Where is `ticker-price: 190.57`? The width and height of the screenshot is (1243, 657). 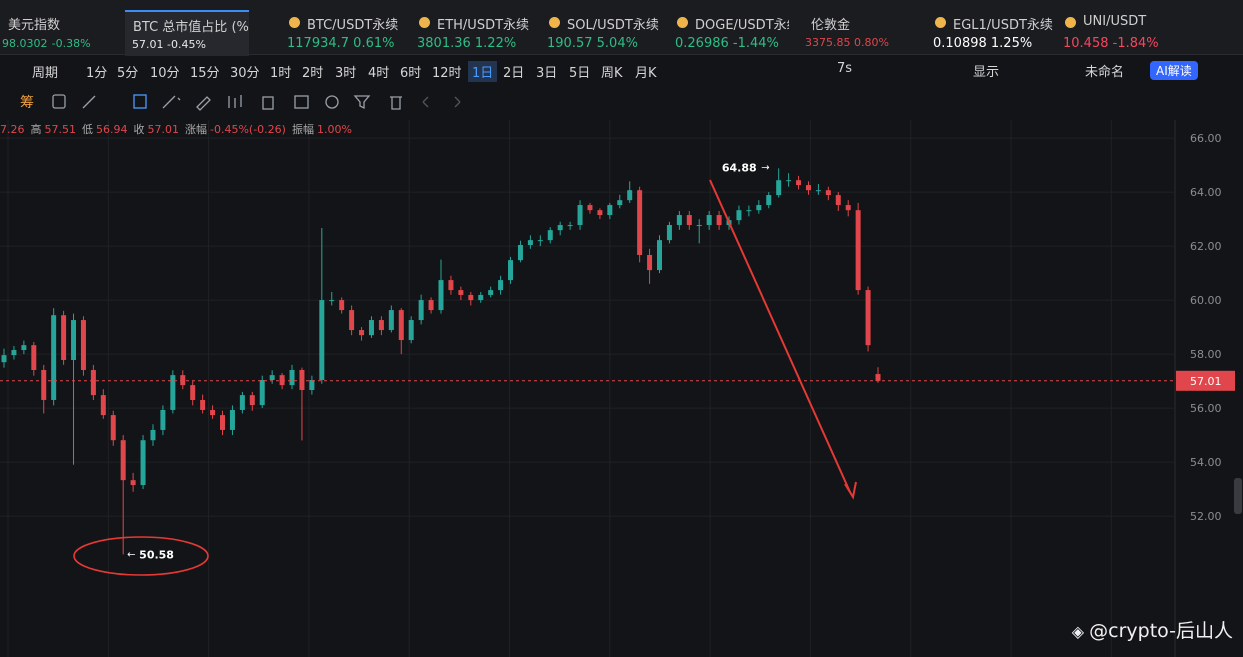 ticker-price: 190.57 is located at coordinates (570, 43).